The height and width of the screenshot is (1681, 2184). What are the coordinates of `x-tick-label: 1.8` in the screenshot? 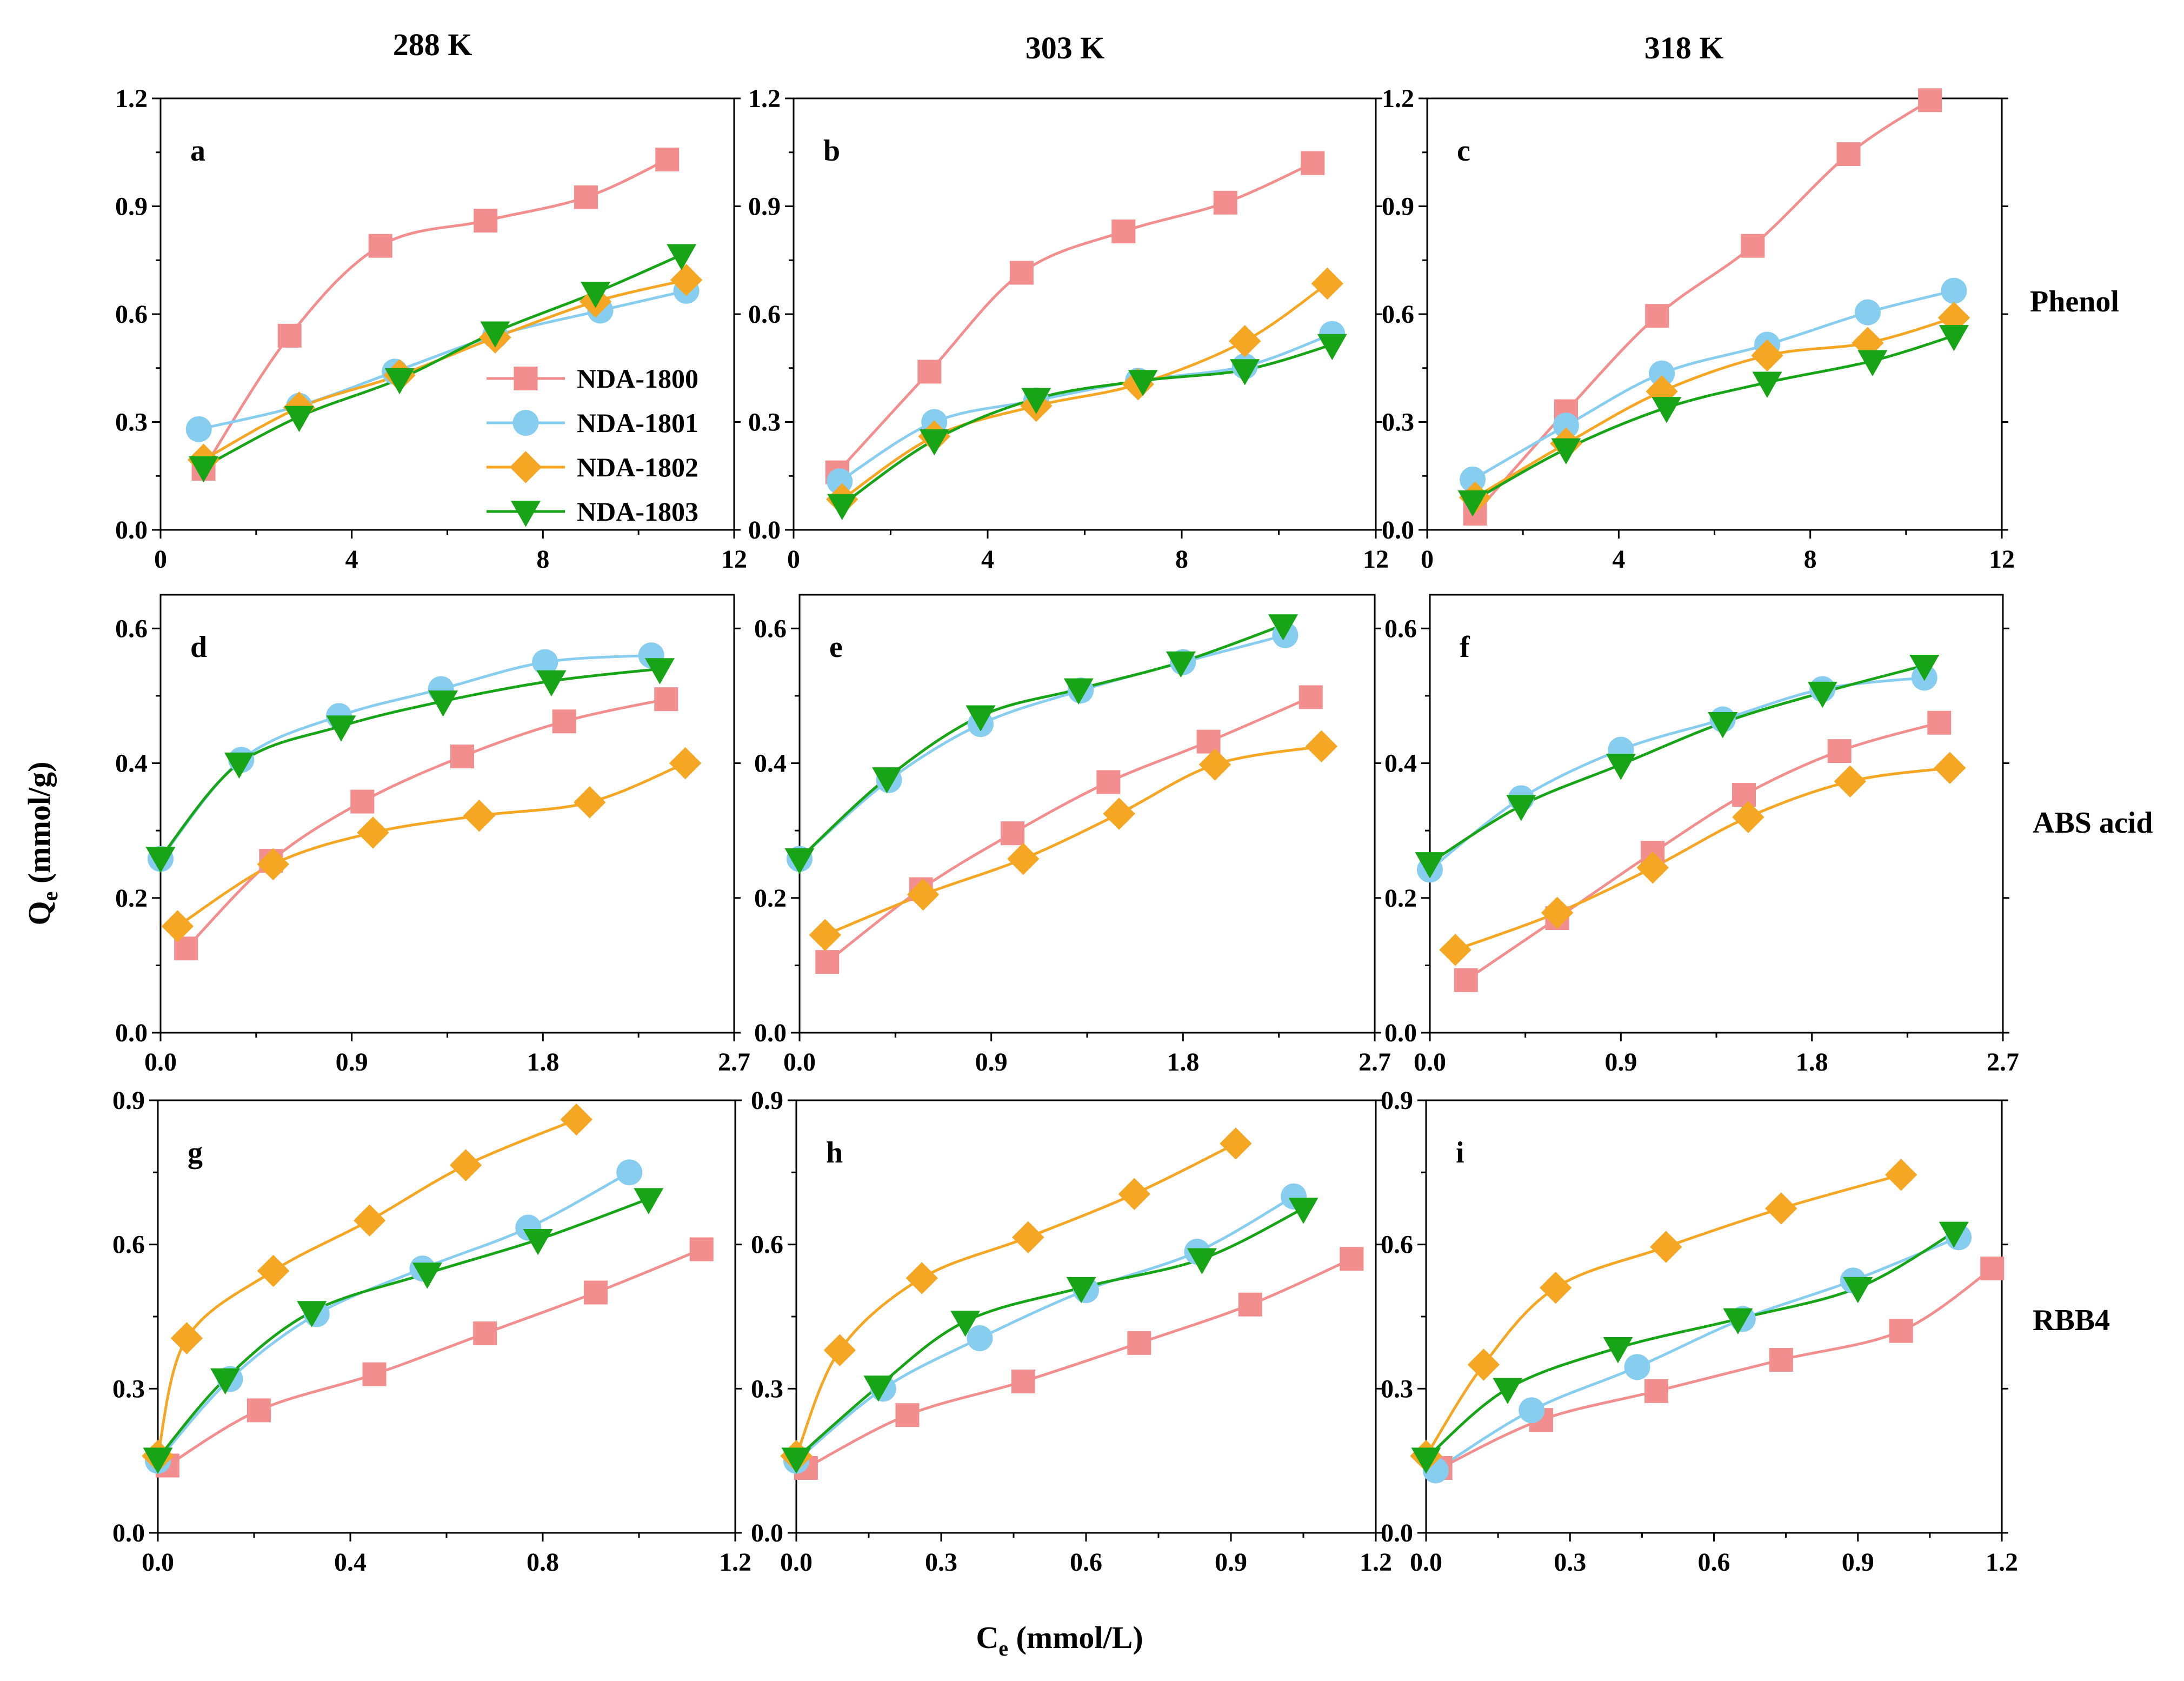 It's located at (1812, 1062).